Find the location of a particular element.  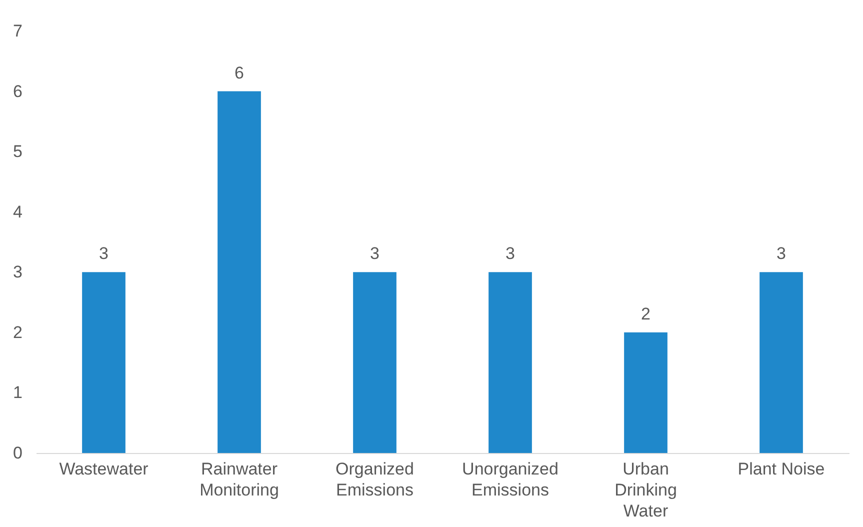

data-label: 2 is located at coordinates (645, 314).